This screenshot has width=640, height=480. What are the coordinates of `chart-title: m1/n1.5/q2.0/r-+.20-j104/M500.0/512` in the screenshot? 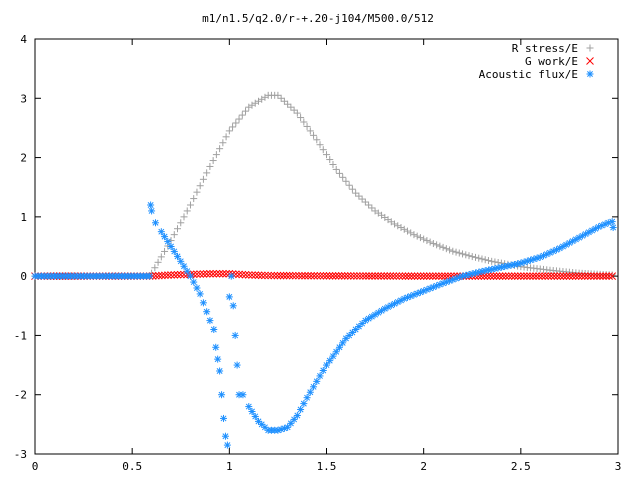 It's located at (318, 18).